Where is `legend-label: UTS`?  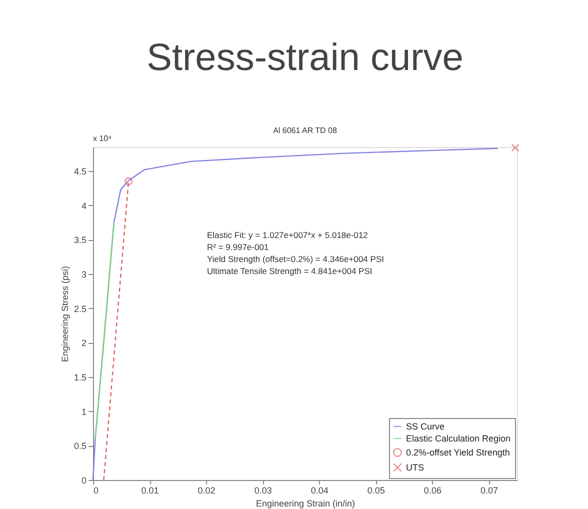
legend-label: UTS is located at coordinates (415, 467).